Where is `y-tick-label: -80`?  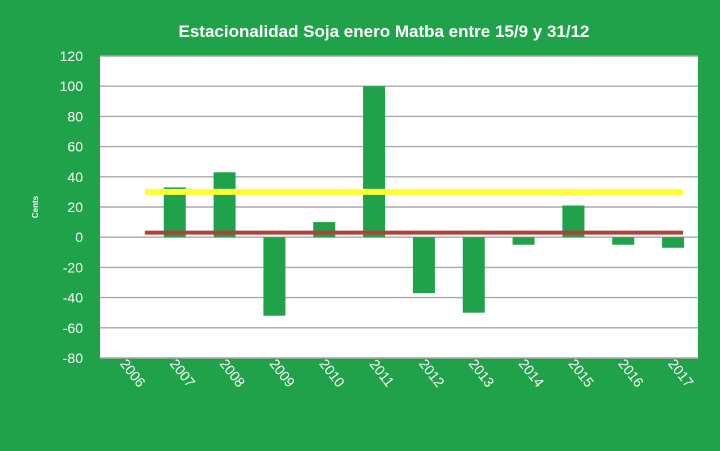
y-tick-label: -80 is located at coordinates (73, 358).